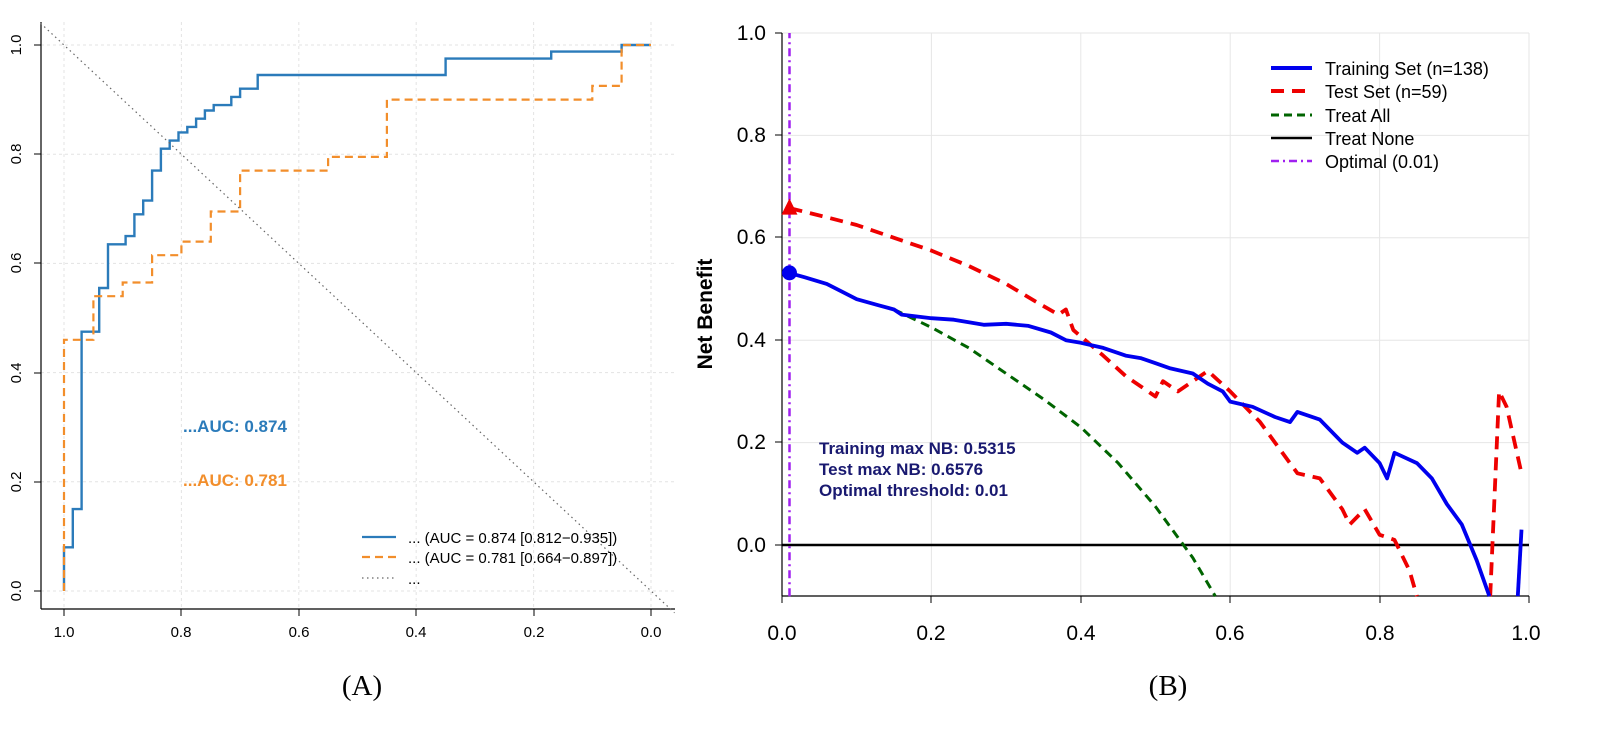 The image size is (1598, 729). Describe the element at coordinates (64, 632) in the screenshot. I see `panel-a-x-tick-label: 1.0` at that location.